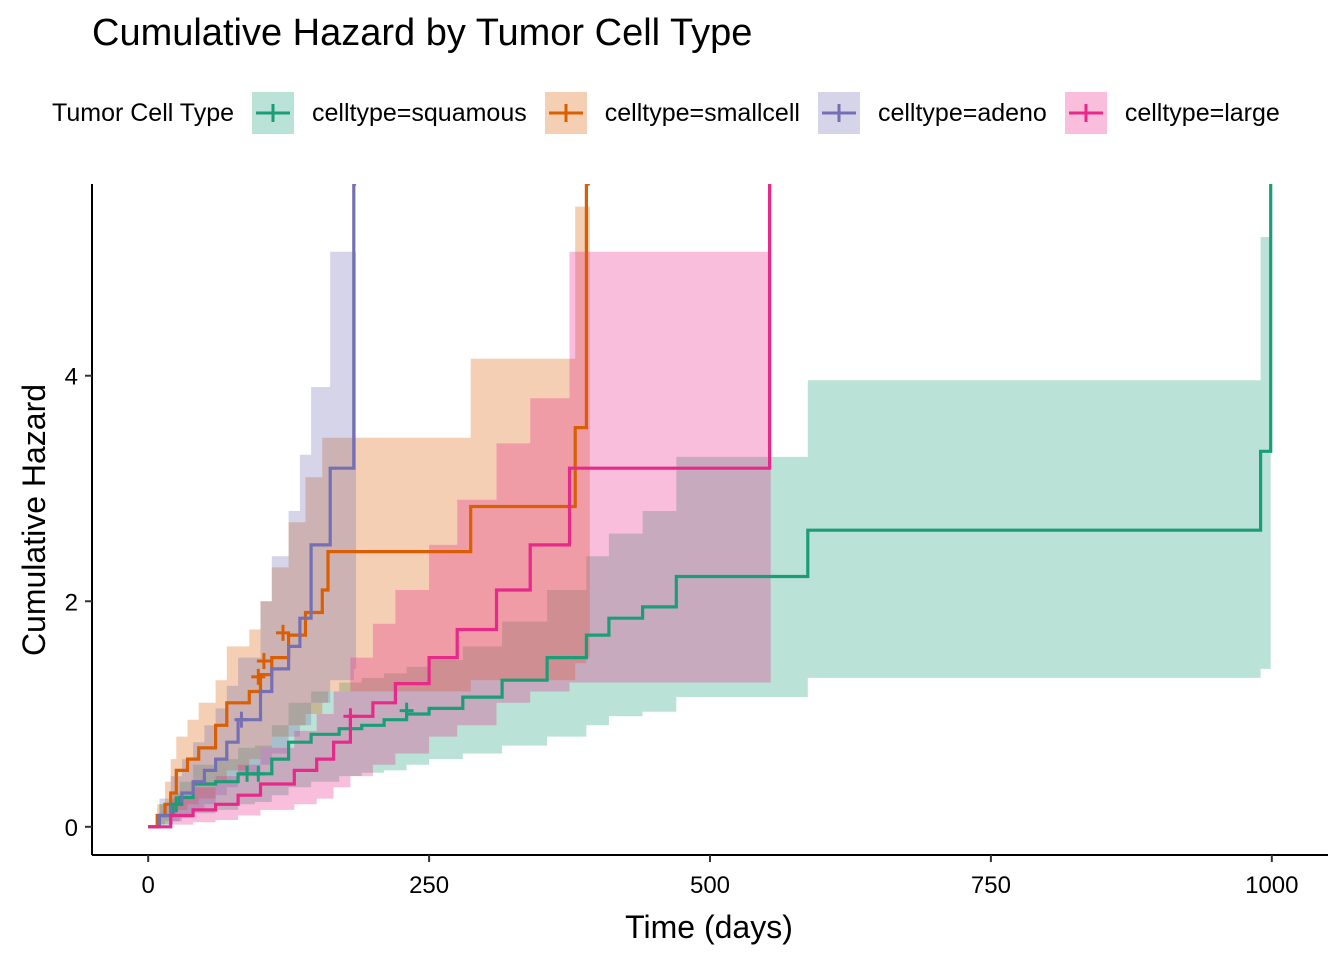  Describe the element at coordinates (429, 885) in the screenshot. I see `x-tick-label: 250` at that location.